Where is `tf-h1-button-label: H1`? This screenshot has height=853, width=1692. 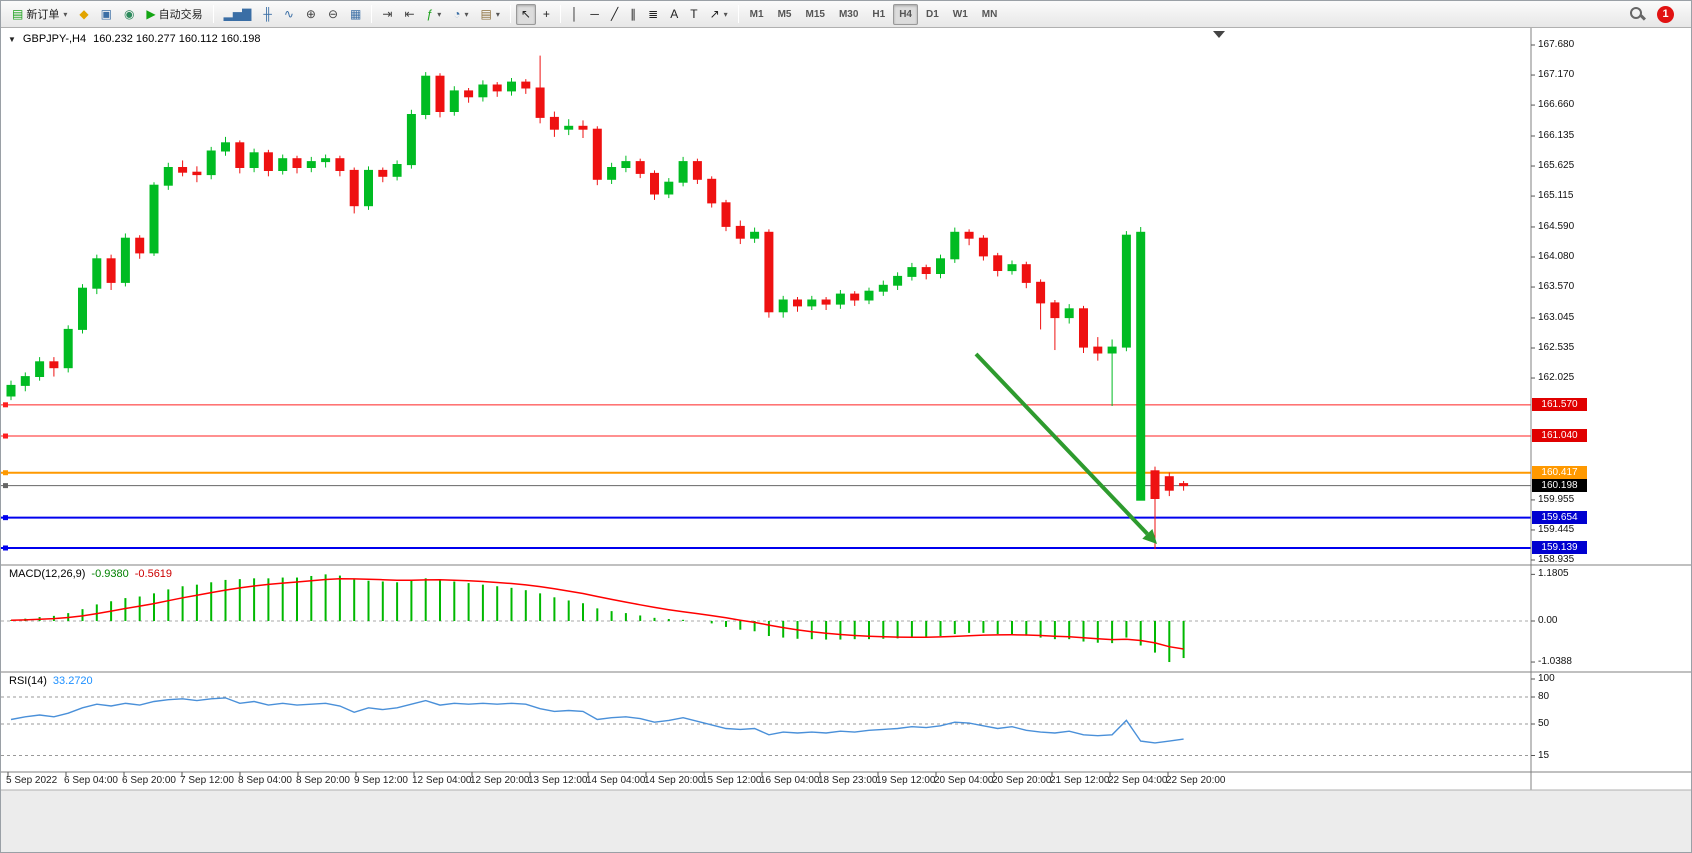 tf-h1-button-label: H1 is located at coordinates (879, 14).